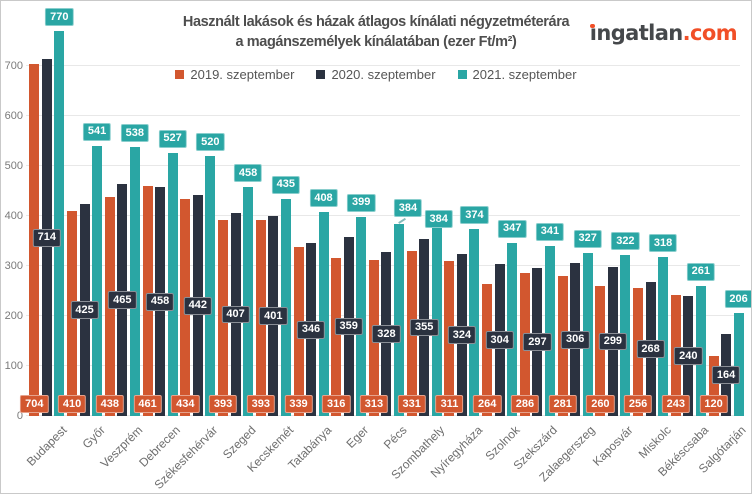  I want to click on bar-value-label: 268, so click(650, 349).